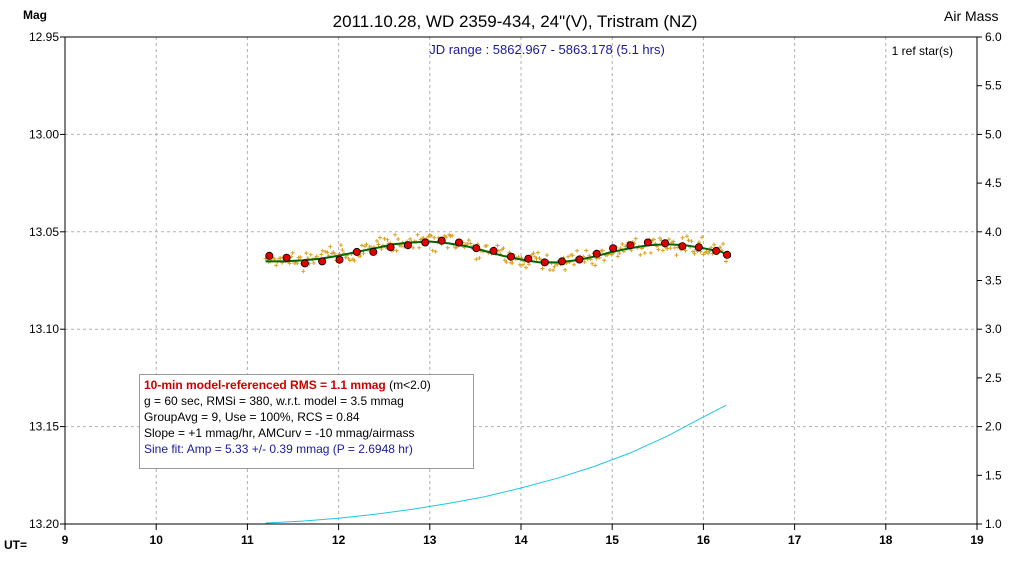  Describe the element at coordinates (977, 540) in the screenshot. I see `x-tick-label: 19` at that location.